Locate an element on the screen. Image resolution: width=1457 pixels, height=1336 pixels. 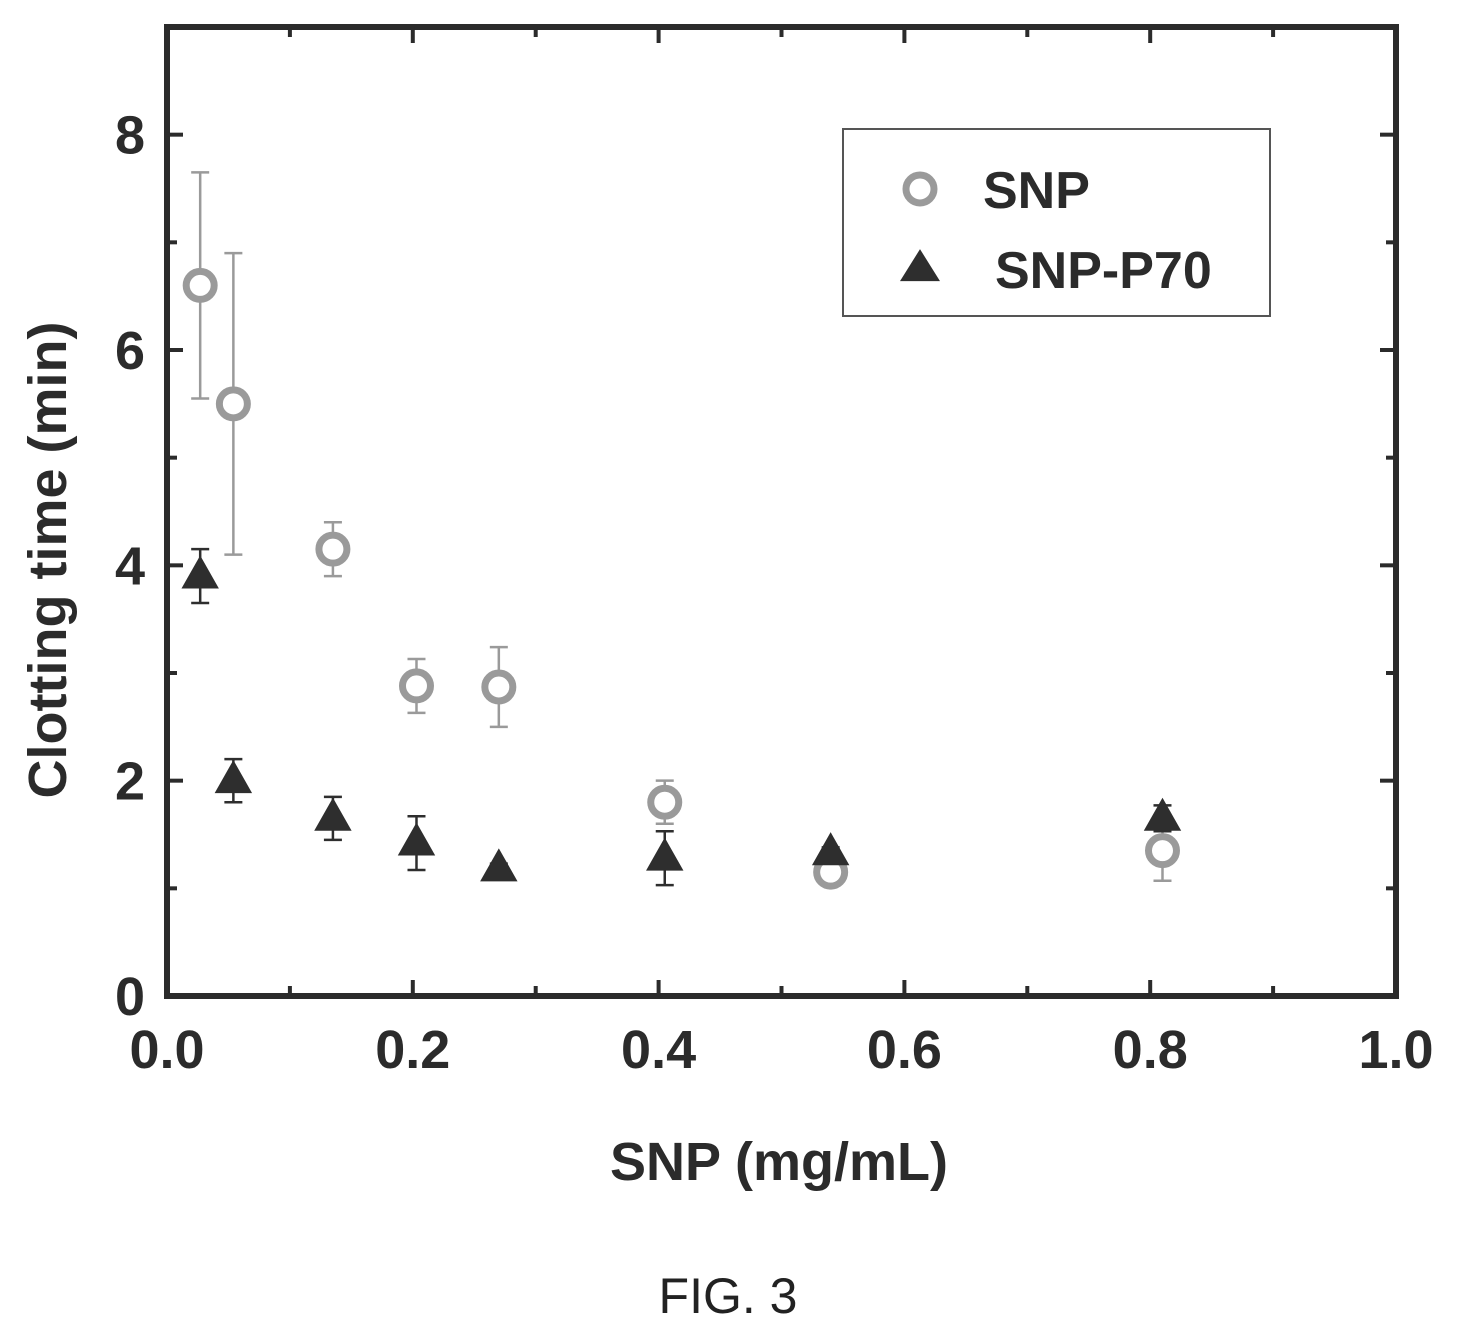
x-tick-label: 0.8 is located at coordinates (1150, 1050).